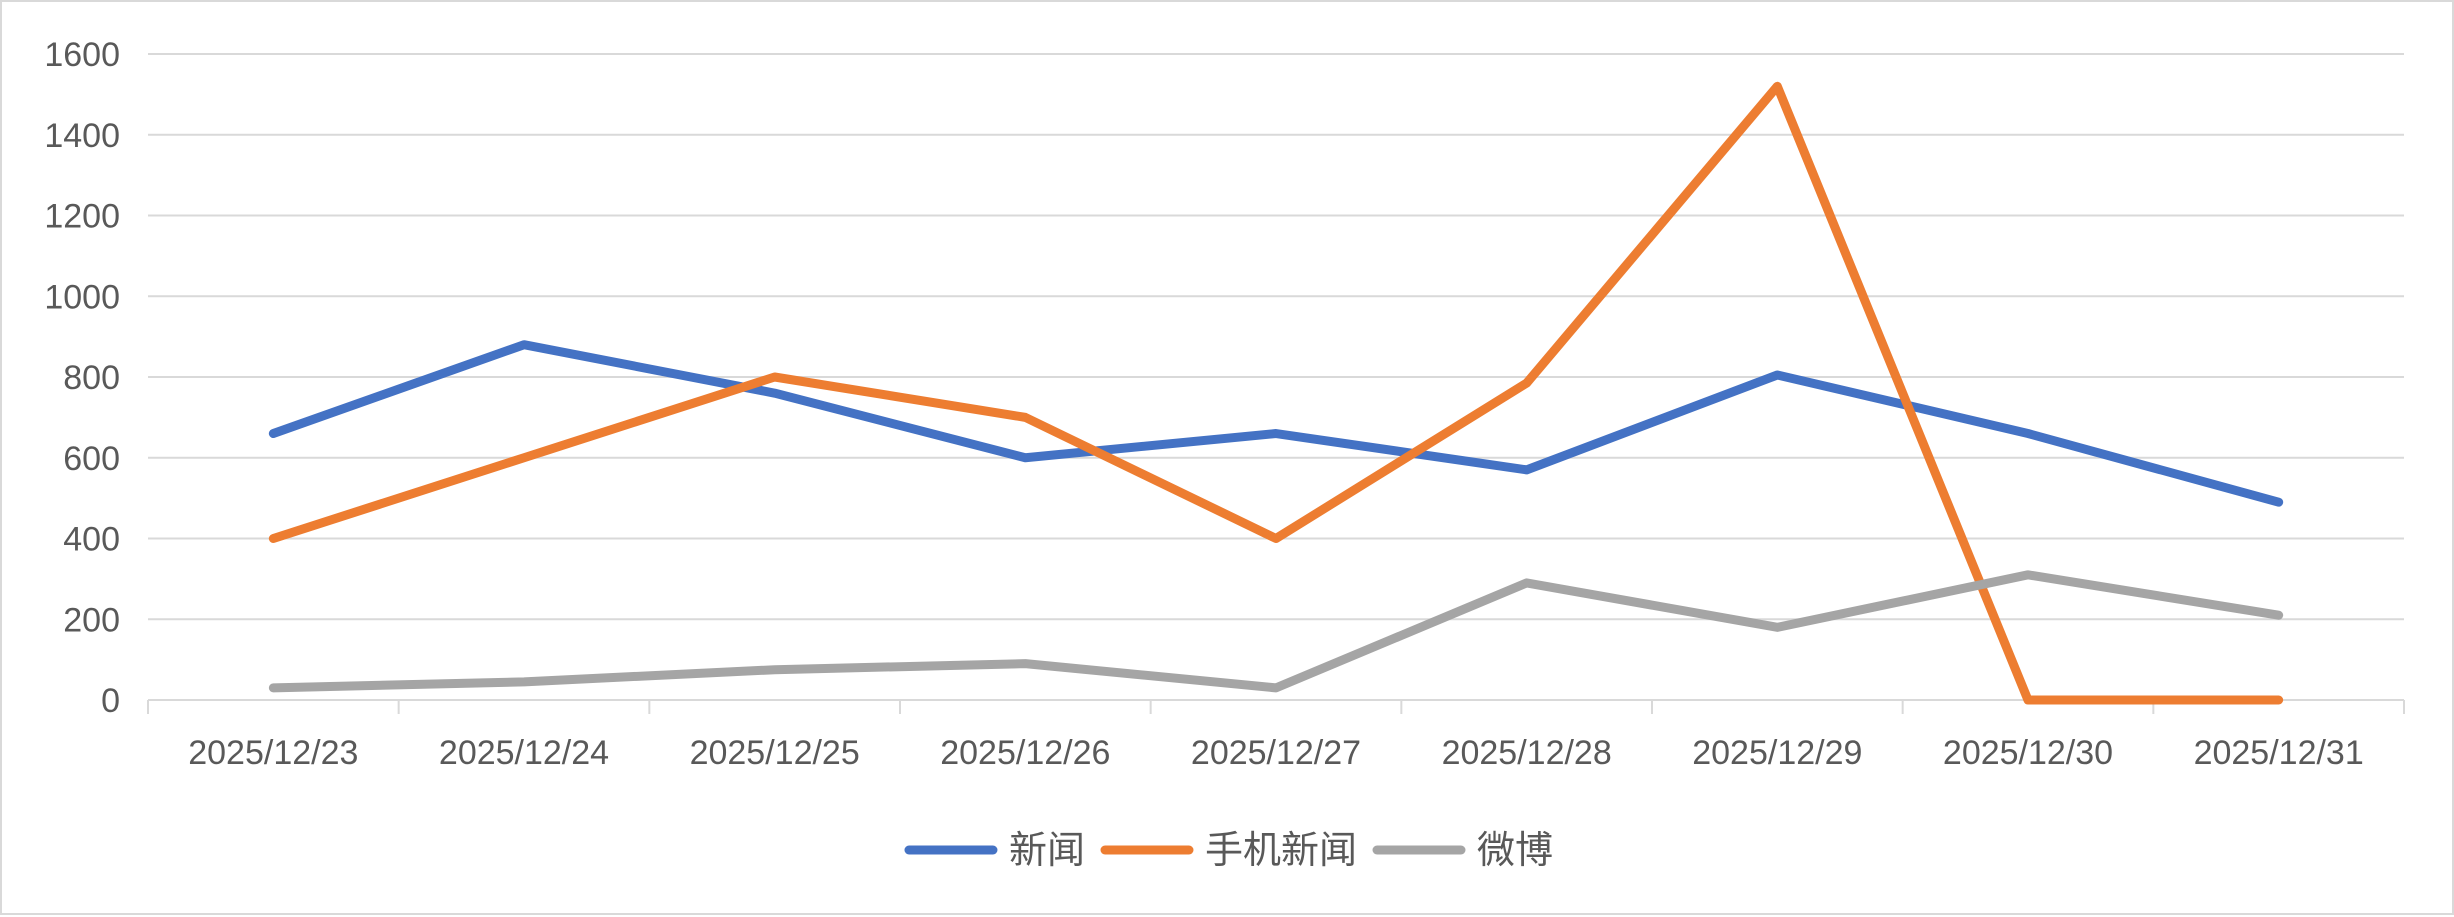  Describe the element at coordinates (82, 55) in the screenshot. I see `y-tick-label-1600: 1600` at that location.